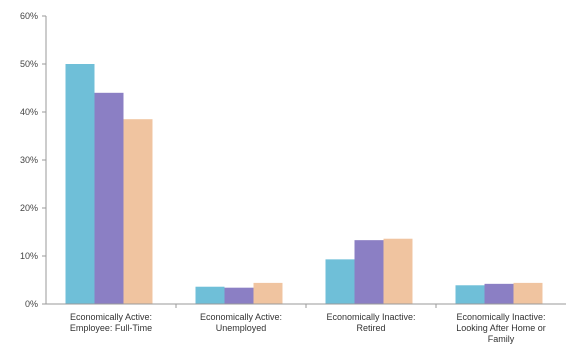  What do you see at coordinates (29, 208) in the screenshot?
I see `y-tick-label: 20%` at bounding box center [29, 208].